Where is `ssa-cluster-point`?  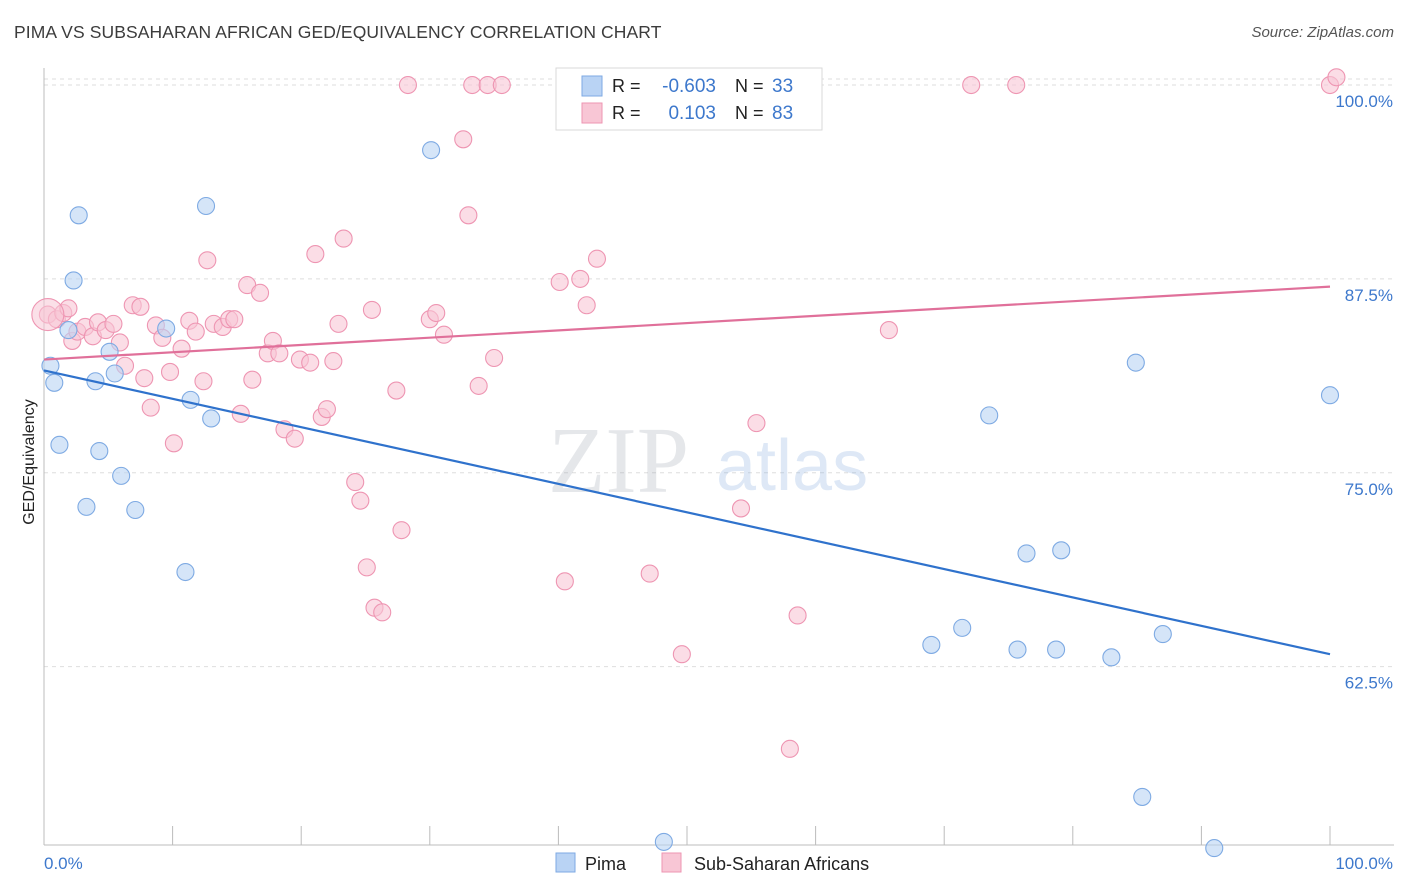
ssa-cluster-point is located at coordinates (48, 315).